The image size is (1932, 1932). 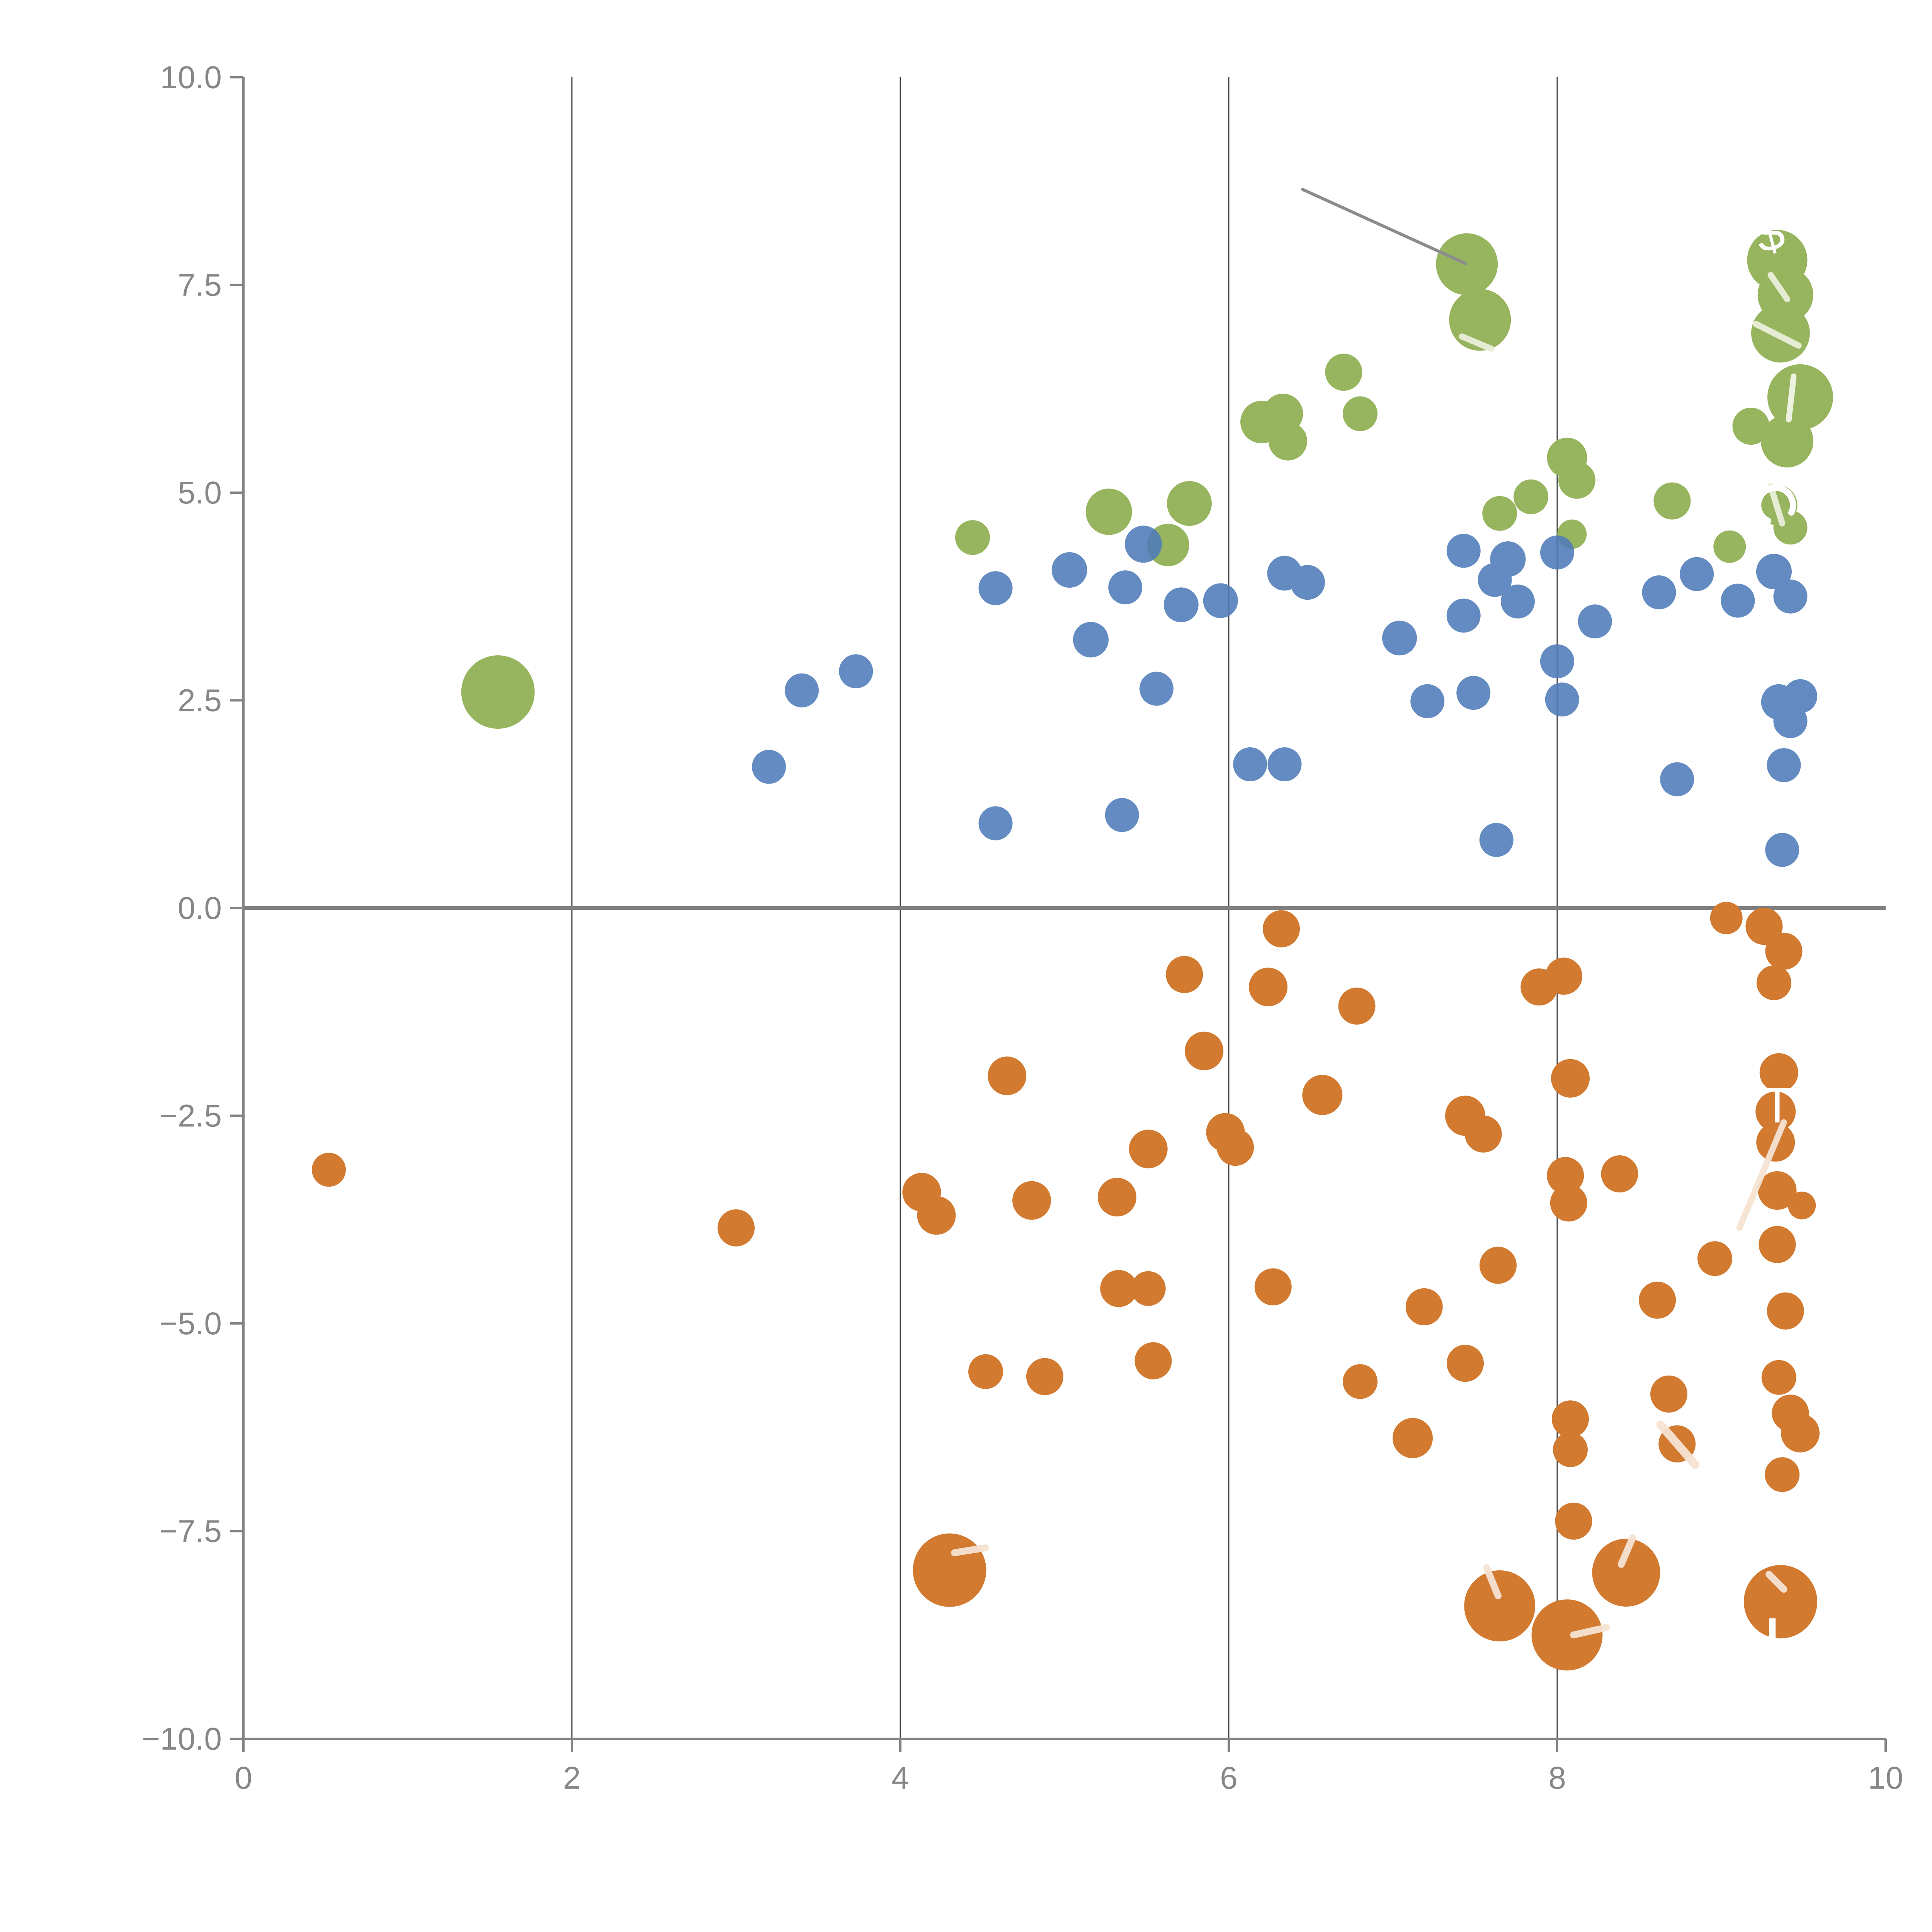 I want to click on x-tick-label-8: 8, so click(x=1557, y=1778).